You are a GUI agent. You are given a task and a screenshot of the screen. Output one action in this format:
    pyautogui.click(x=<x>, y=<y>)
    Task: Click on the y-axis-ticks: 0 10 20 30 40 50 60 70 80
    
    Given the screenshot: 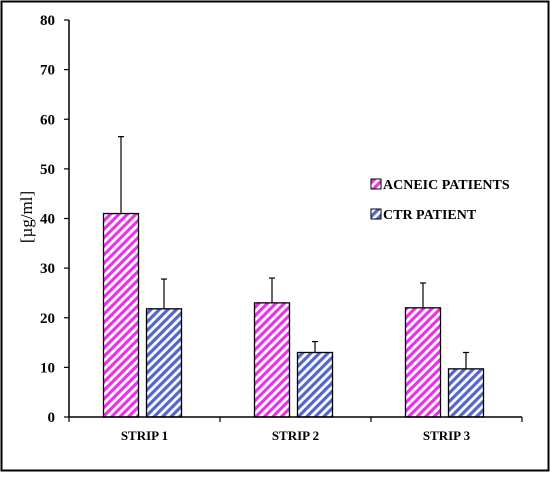 What is the action you would take?
    pyautogui.click(x=54, y=219)
    